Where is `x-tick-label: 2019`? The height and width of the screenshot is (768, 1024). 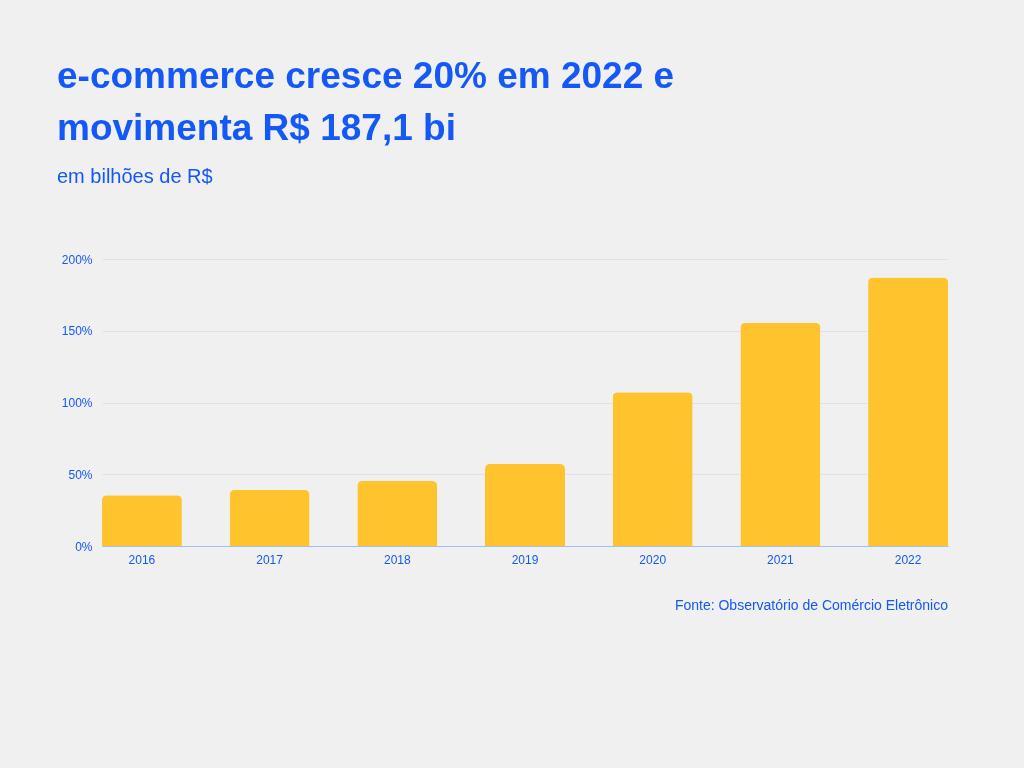
x-tick-label: 2019 is located at coordinates (525, 559).